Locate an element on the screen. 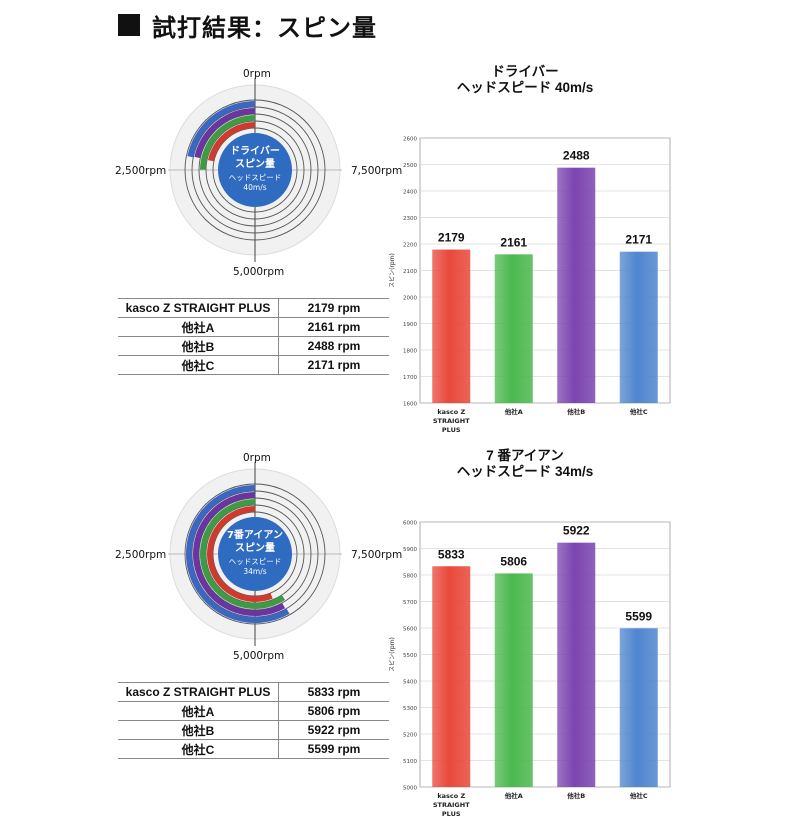 This screenshot has height=822, width=800. y-tick-label: 5400 is located at coordinates (410, 683).